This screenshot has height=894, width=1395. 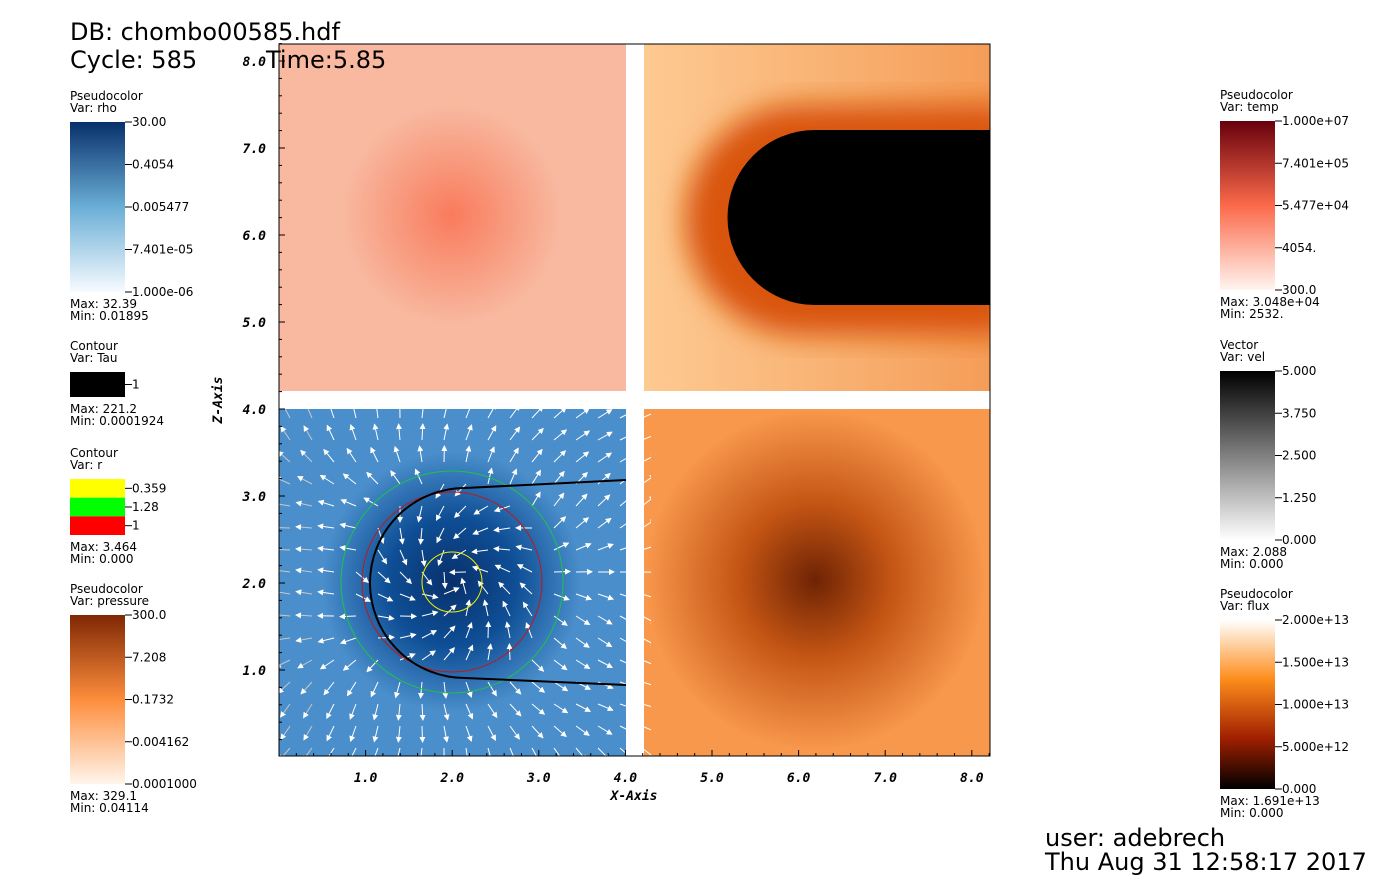 What do you see at coordinates (325, 60) in the screenshot?
I see `time-label: Time:5.85` at bounding box center [325, 60].